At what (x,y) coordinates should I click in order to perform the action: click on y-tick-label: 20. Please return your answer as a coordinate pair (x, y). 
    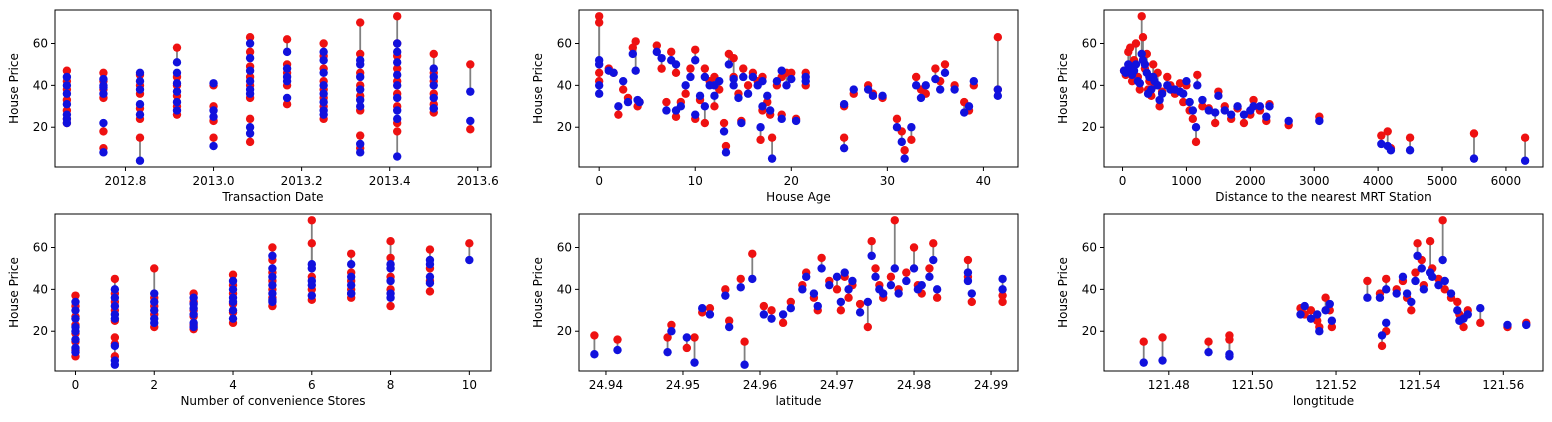
    Looking at the image, I should click on (564, 127).